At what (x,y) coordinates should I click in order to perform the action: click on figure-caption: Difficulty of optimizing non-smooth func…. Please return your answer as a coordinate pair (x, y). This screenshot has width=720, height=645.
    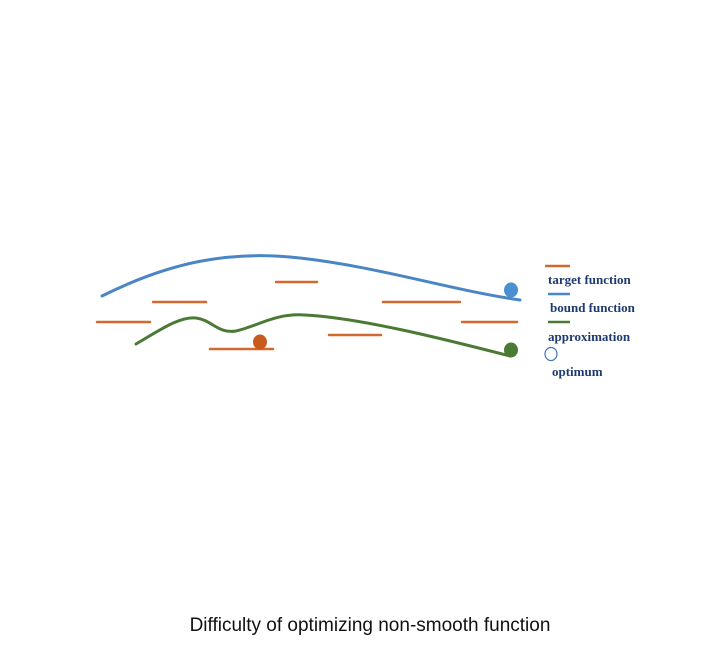
    Looking at the image, I should click on (370, 625).